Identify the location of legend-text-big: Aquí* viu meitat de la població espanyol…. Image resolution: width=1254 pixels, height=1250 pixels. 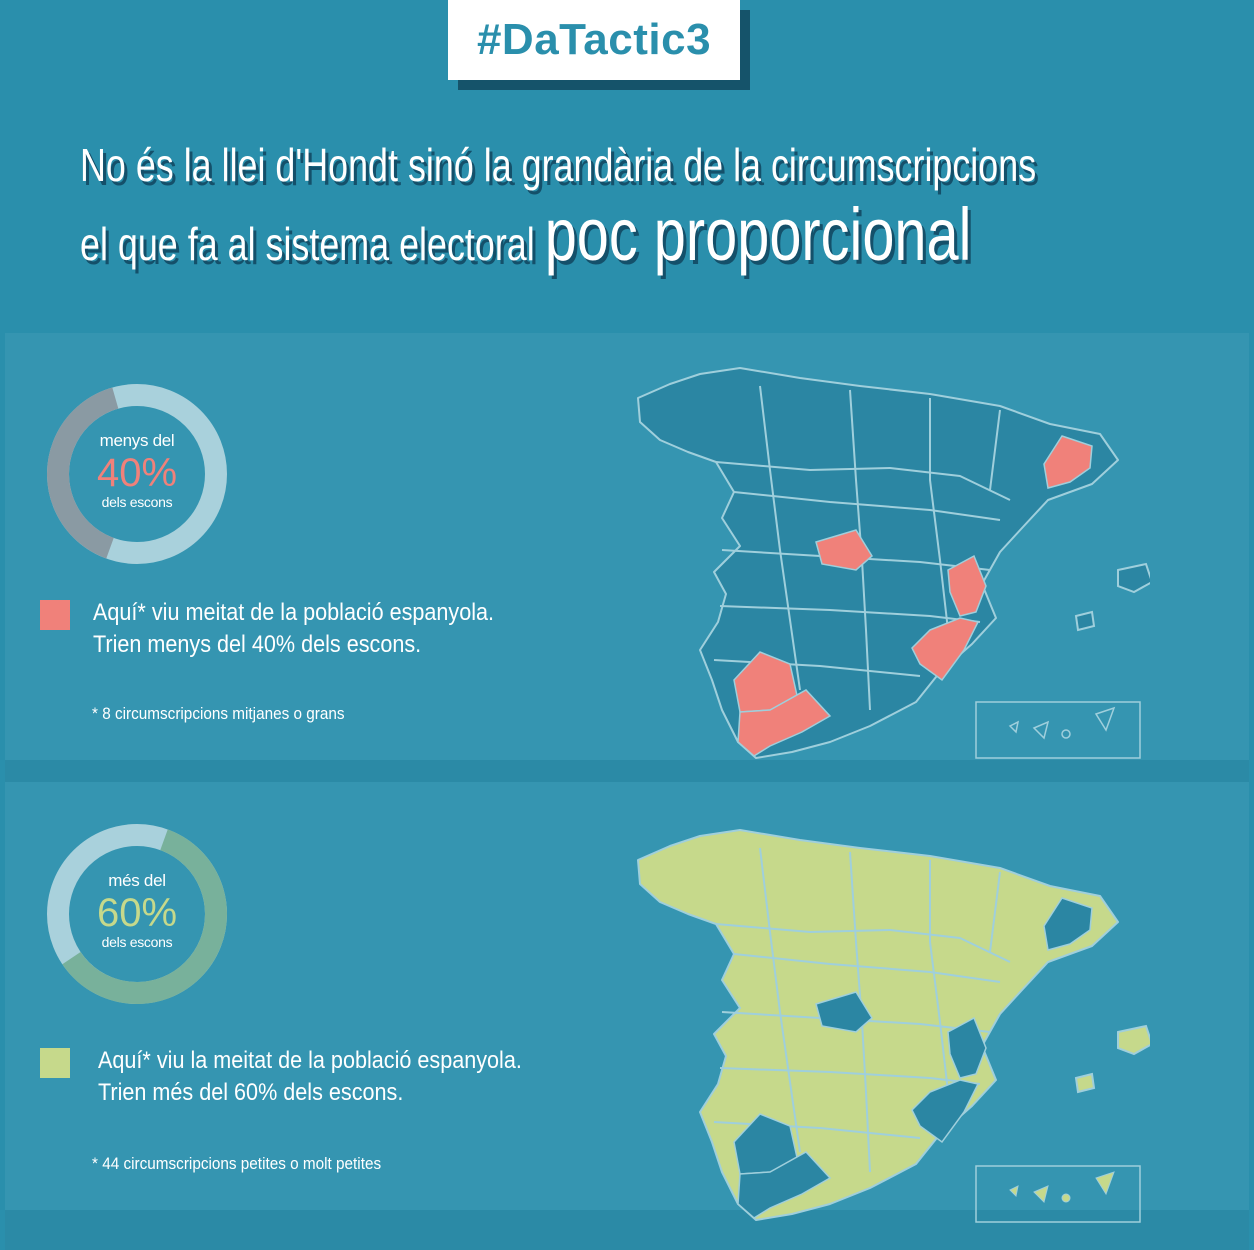
(293, 629).